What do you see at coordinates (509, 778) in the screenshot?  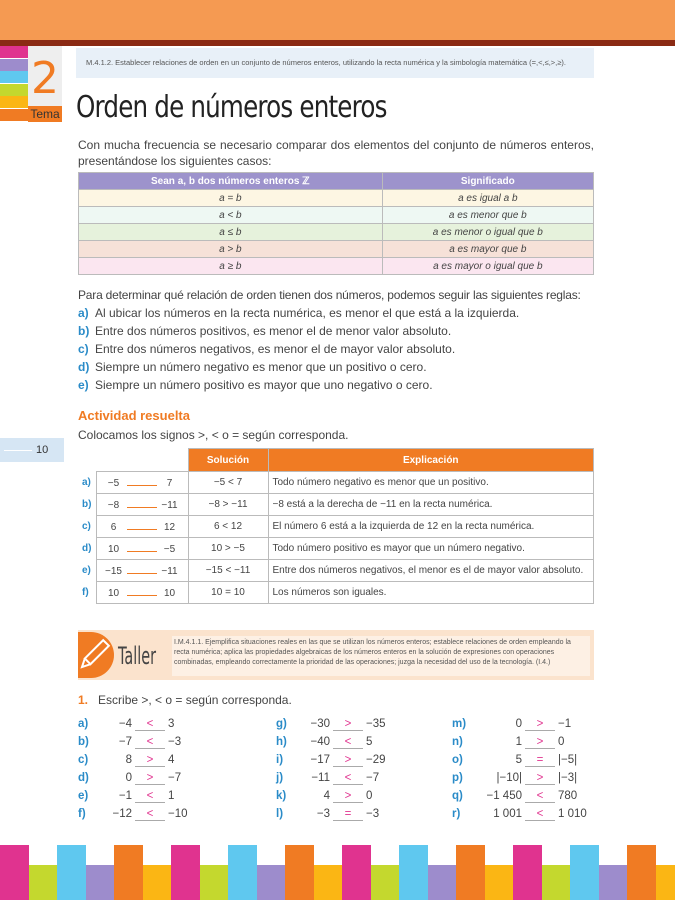 I see `left-number: |−10|` at bounding box center [509, 778].